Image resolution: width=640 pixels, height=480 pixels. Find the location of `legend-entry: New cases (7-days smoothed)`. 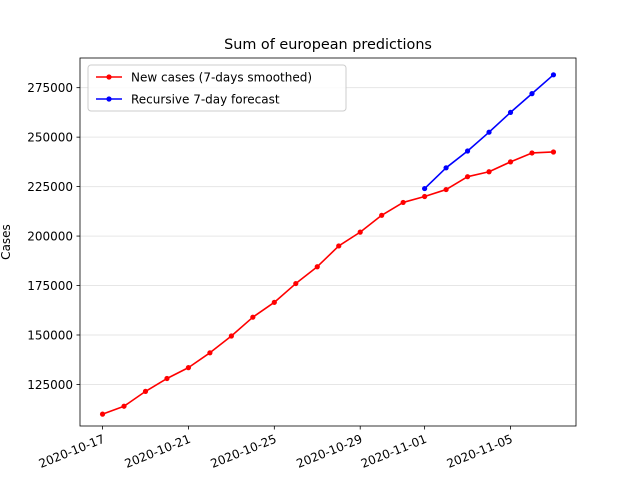

legend-entry: New cases (7-days smoothed) is located at coordinates (204, 77).